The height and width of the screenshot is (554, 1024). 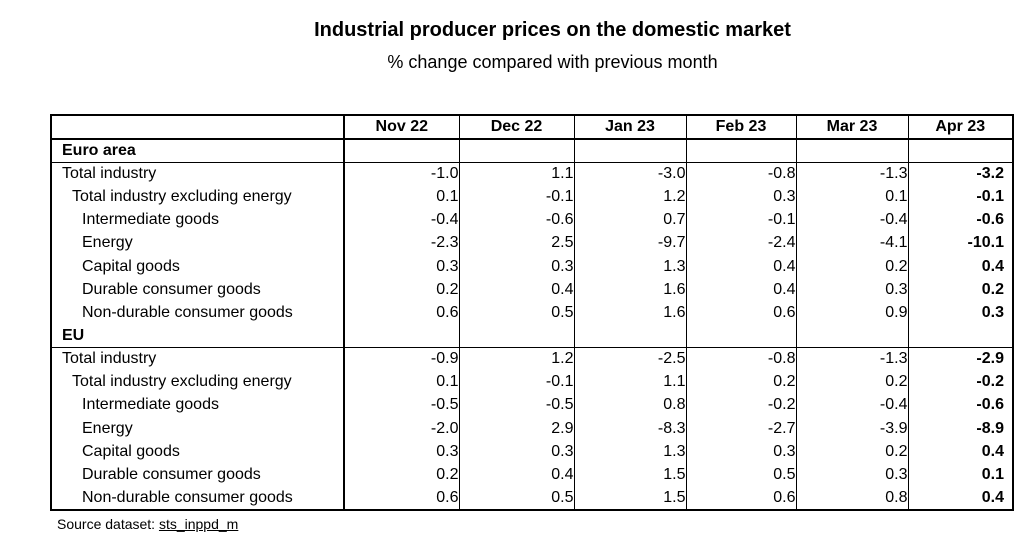 I want to click on value-cell: 2.5, so click(x=516, y=243).